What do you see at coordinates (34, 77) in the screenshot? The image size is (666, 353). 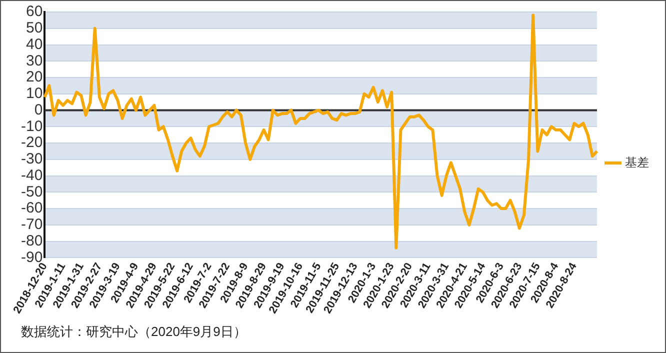 I see `y-tick-label: 20` at bounding box center [34, 77].